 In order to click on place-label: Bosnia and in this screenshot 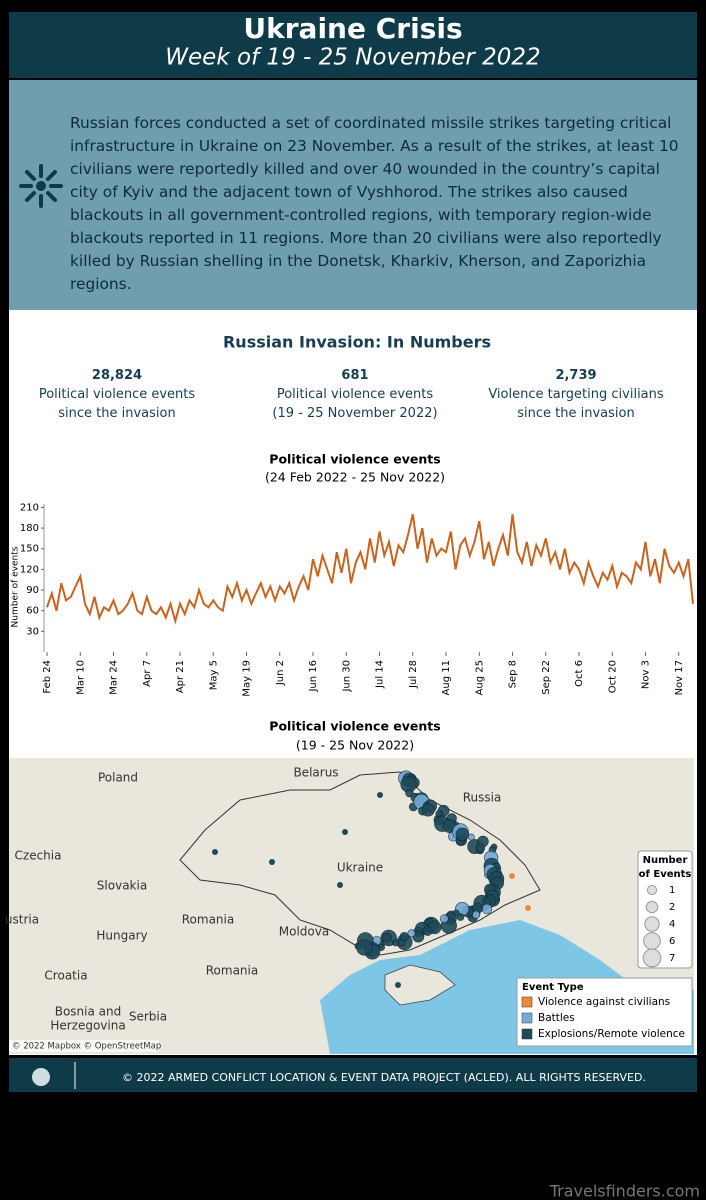, I will do `click(88, 1012)`.